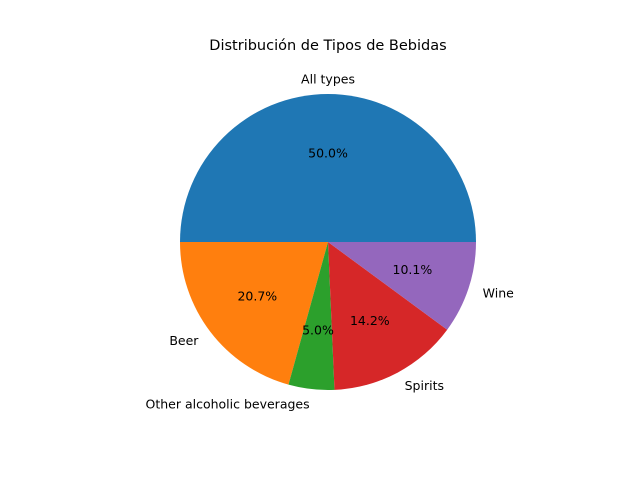 This screenshot has width=640, height=484. Describe the element at coordinates (498, 292) in the screenshot. I see `pie-category-label-wine: Wine` at that location.